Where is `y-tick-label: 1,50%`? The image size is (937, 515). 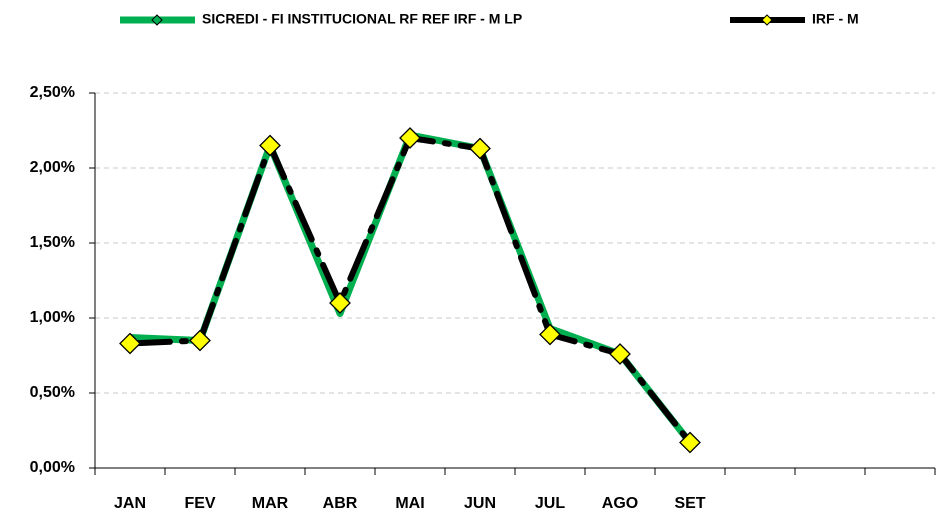 y-tick-label: 1,50% is located at coordinates (52, 242).